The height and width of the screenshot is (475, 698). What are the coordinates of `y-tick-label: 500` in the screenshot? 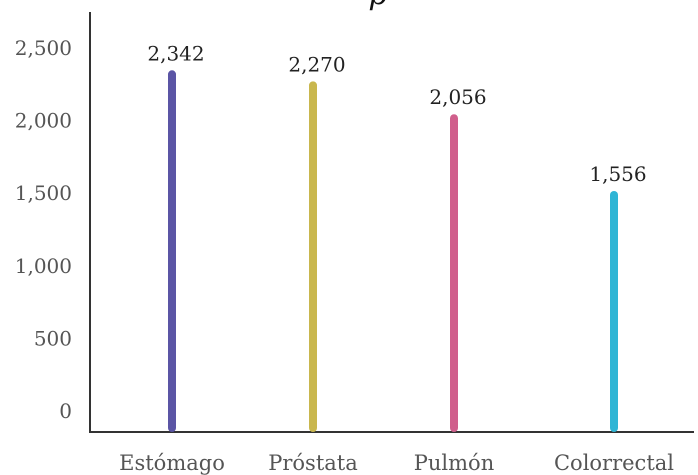 It's located at (53, 338).